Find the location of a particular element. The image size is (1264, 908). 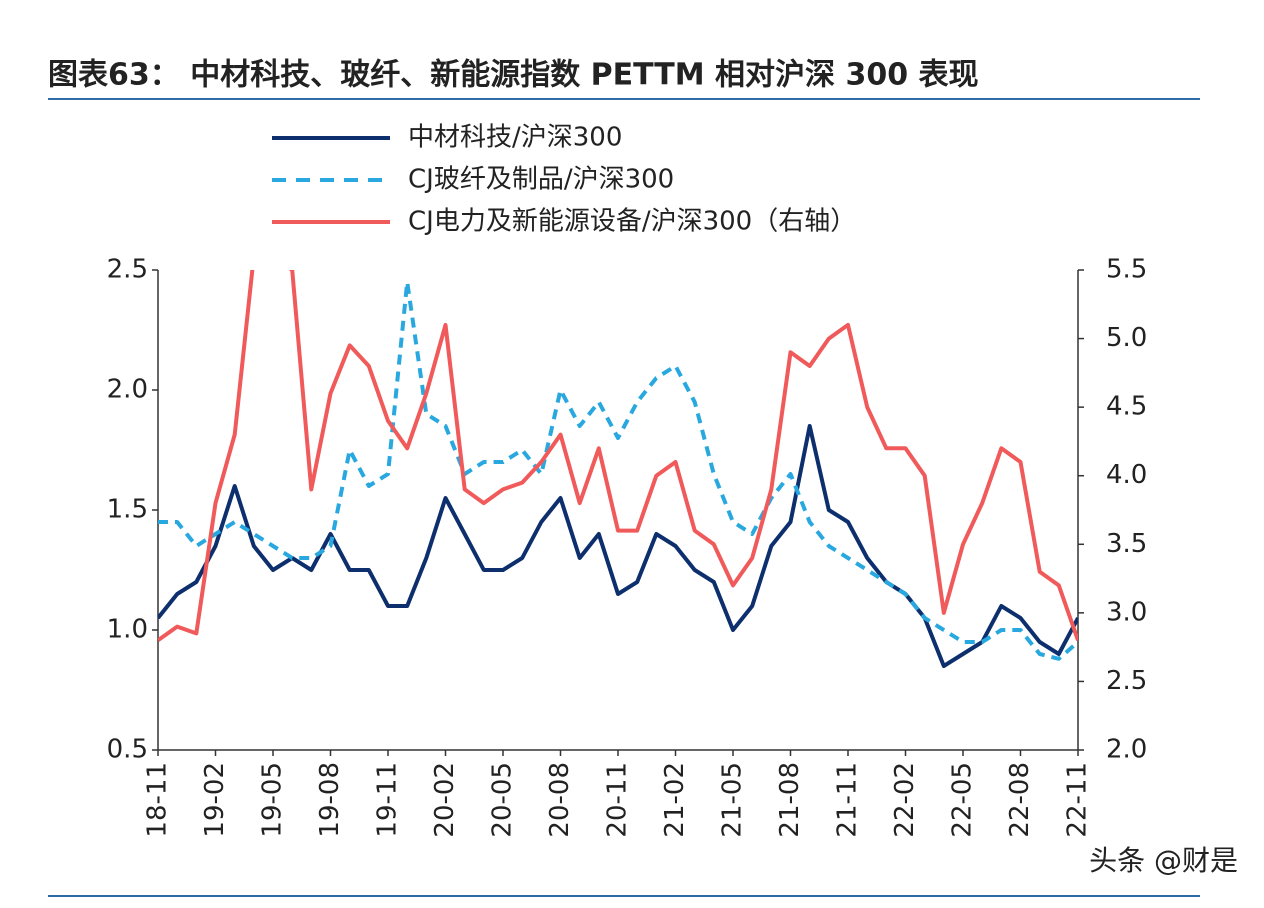

y2-tick-label: 5.5 is located at coordinates (1126, 270).